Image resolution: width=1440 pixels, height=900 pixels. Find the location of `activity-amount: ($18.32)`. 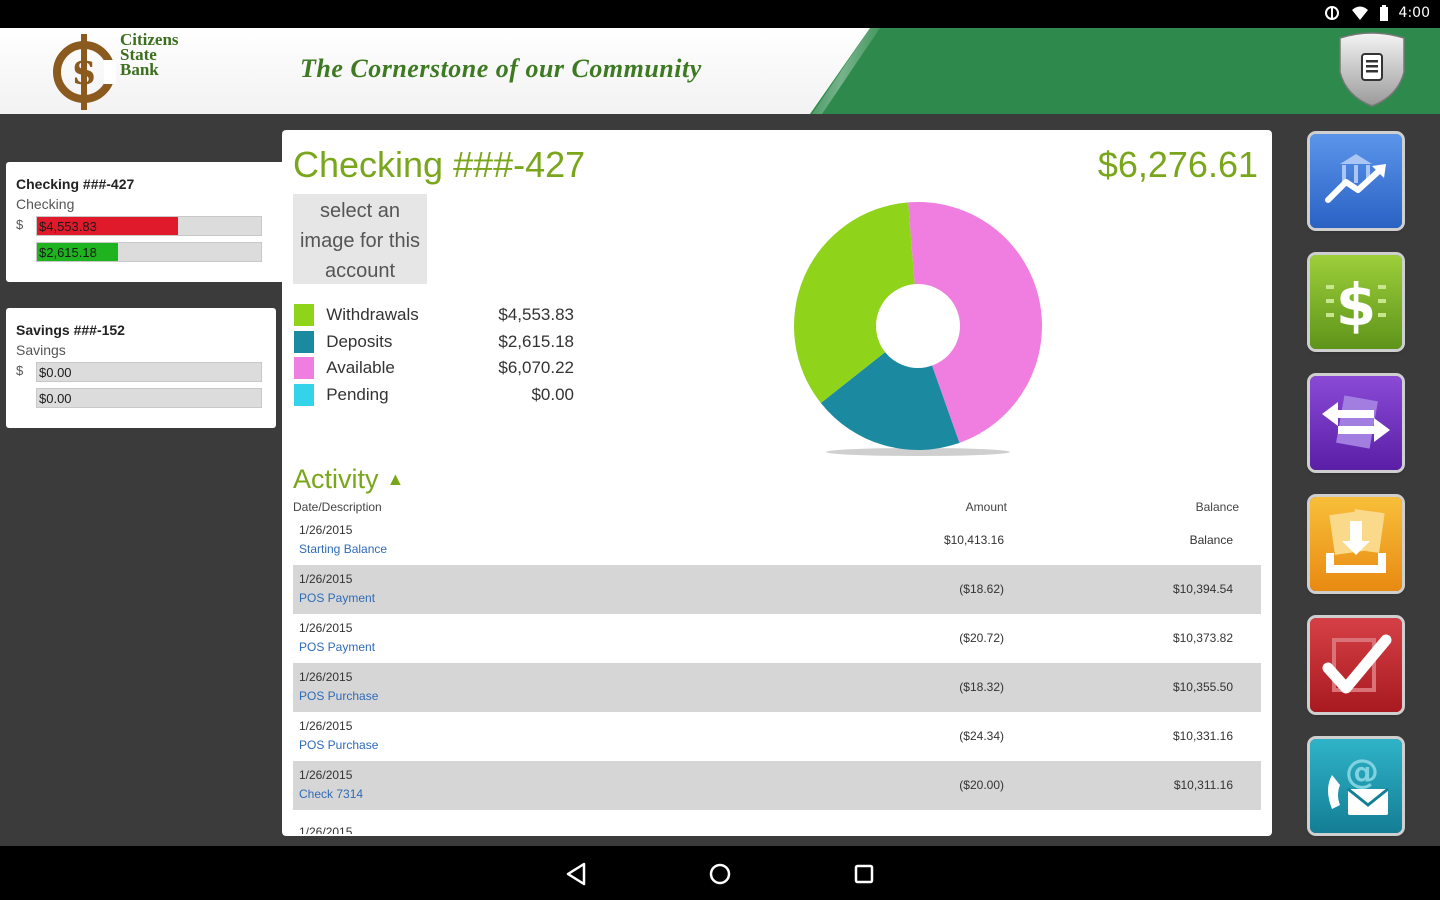

activity-amount: ($18.32) is located at coordinates (981, 687).